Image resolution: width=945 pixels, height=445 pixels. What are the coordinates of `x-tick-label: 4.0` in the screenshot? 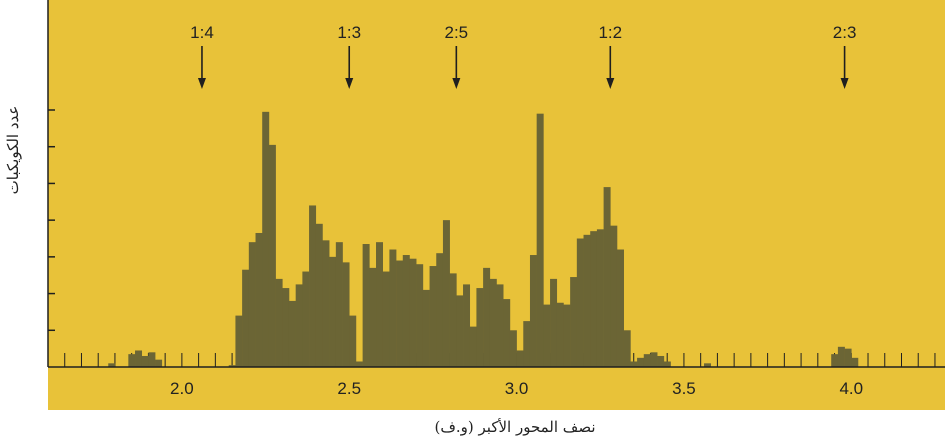 It's located at (851, 388).